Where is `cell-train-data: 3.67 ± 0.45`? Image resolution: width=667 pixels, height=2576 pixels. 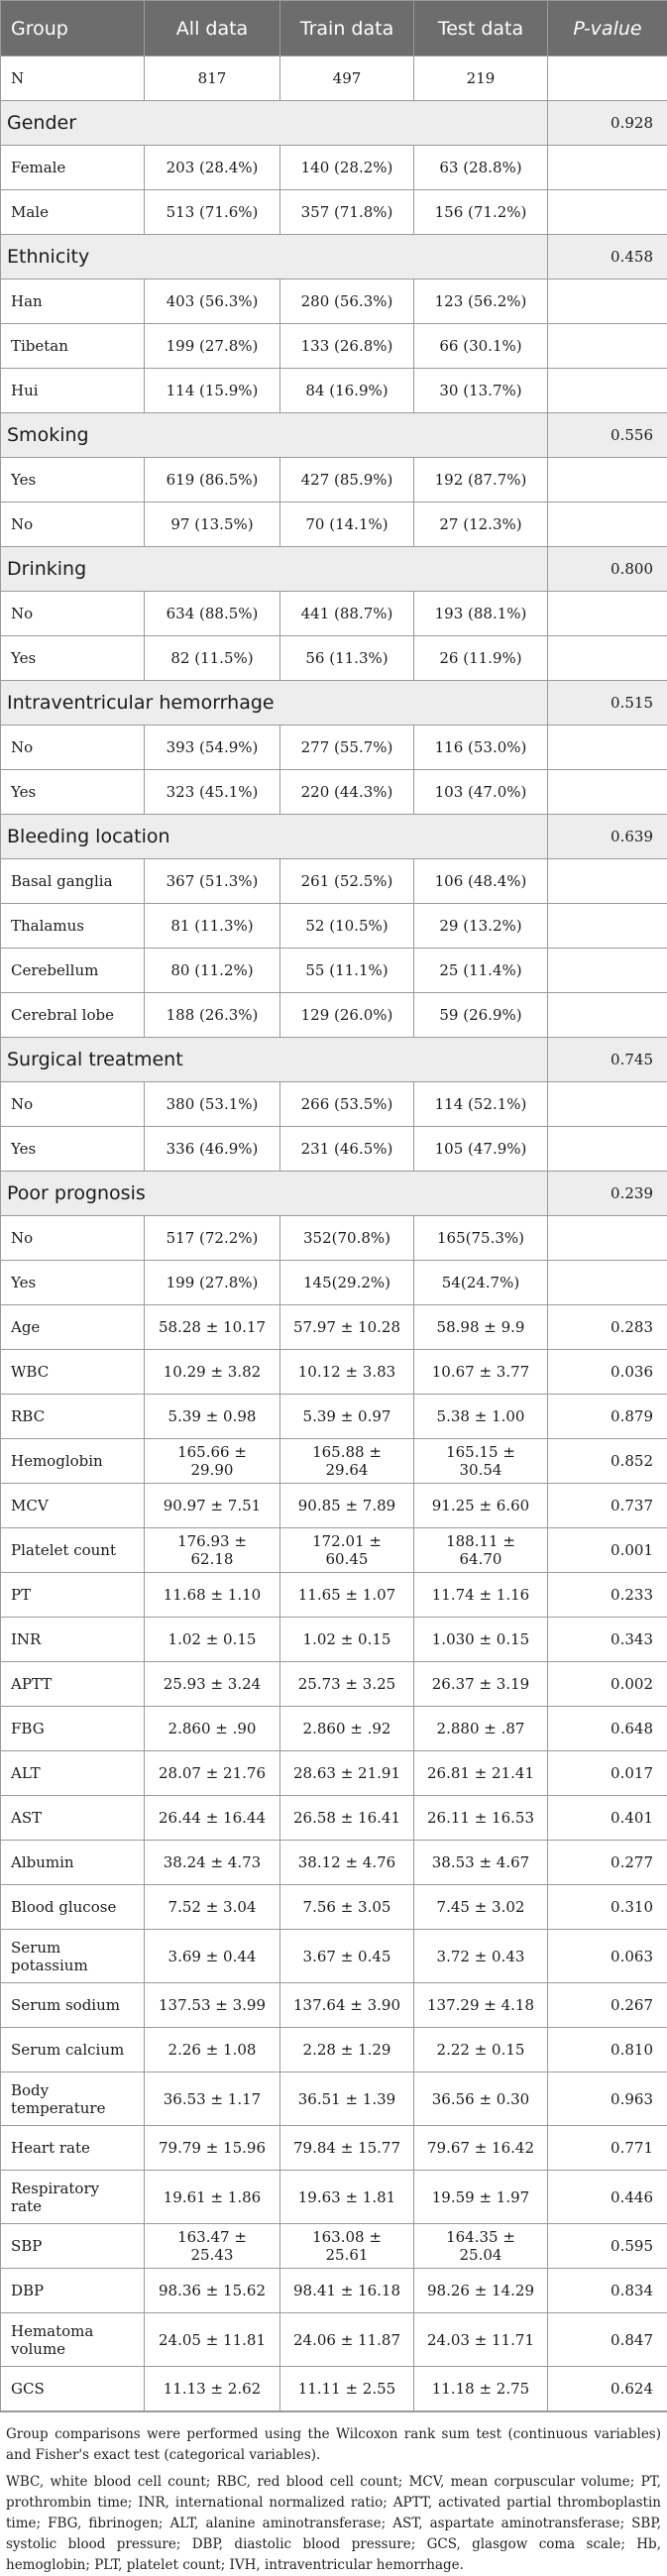 cell-train-data: 3.67 ± 0.45 is located at coordinates (347, 1956).